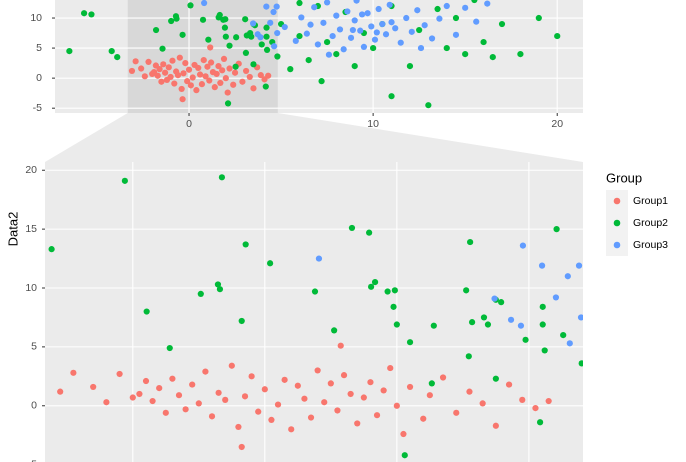  I want to click on x-tick-label: 10, so click(373, 124).